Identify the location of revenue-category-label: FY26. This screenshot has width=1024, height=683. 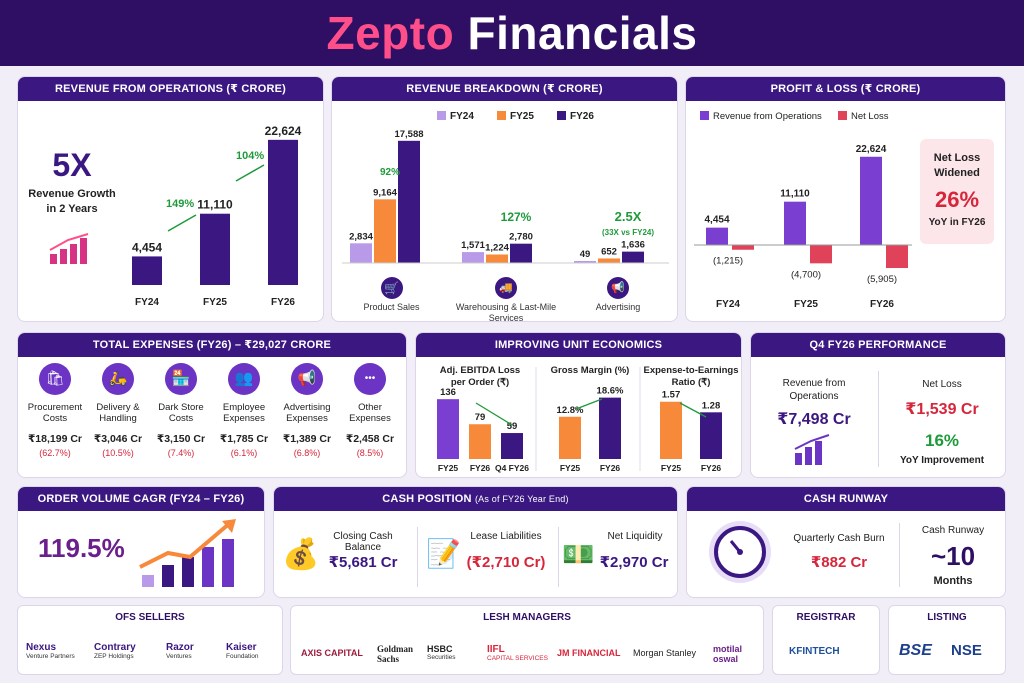
(283, 302).